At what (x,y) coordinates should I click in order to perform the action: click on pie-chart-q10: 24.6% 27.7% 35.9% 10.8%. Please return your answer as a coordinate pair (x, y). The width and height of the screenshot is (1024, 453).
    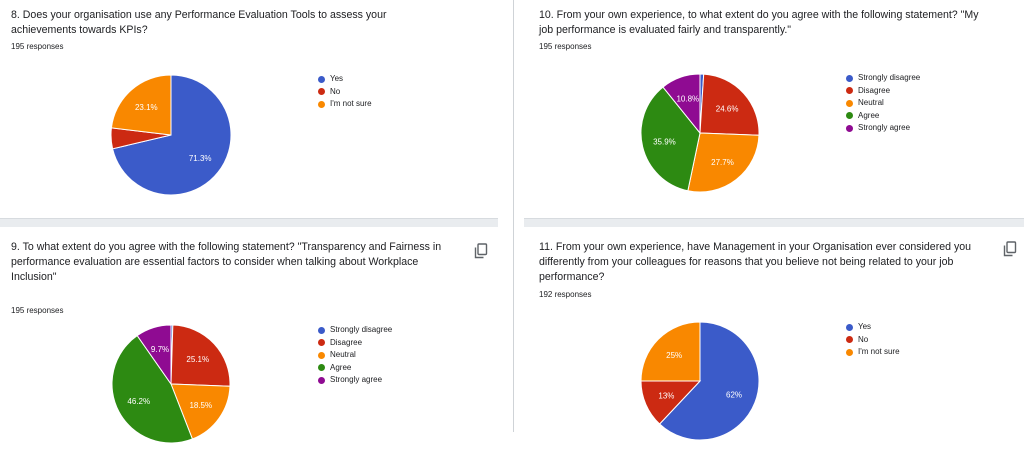
    Looking at the image, I should click on (700, 133).